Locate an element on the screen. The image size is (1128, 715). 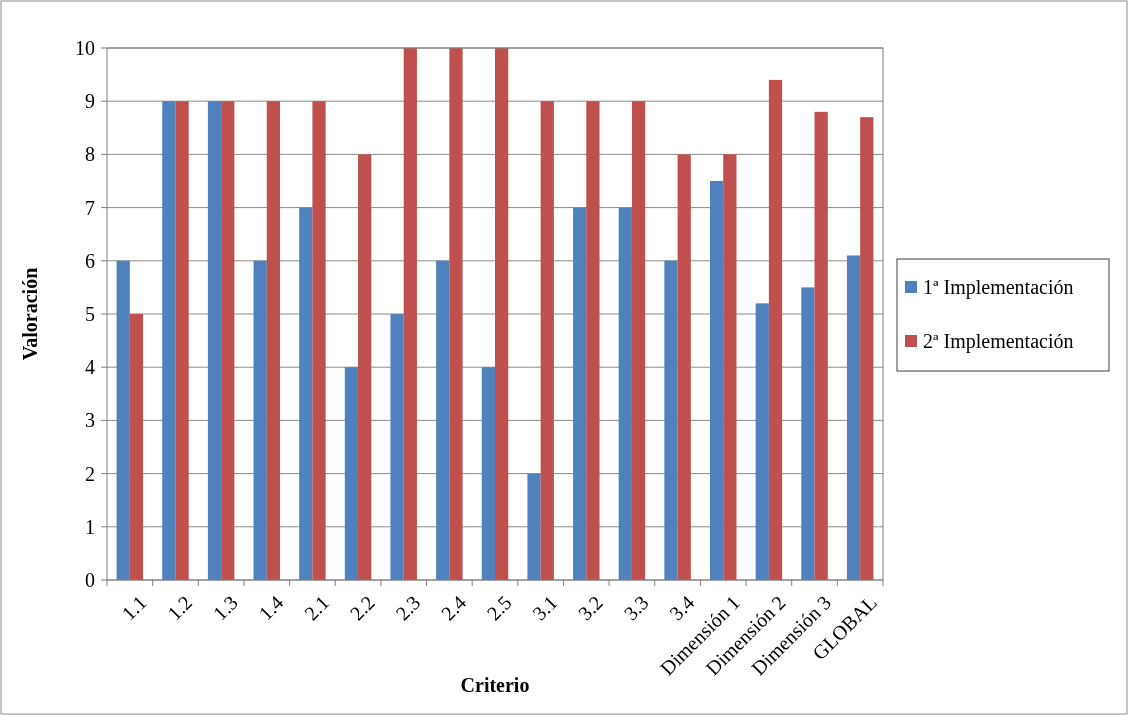
x-tick-label: 2.1 is located at coordinates (316, 608).